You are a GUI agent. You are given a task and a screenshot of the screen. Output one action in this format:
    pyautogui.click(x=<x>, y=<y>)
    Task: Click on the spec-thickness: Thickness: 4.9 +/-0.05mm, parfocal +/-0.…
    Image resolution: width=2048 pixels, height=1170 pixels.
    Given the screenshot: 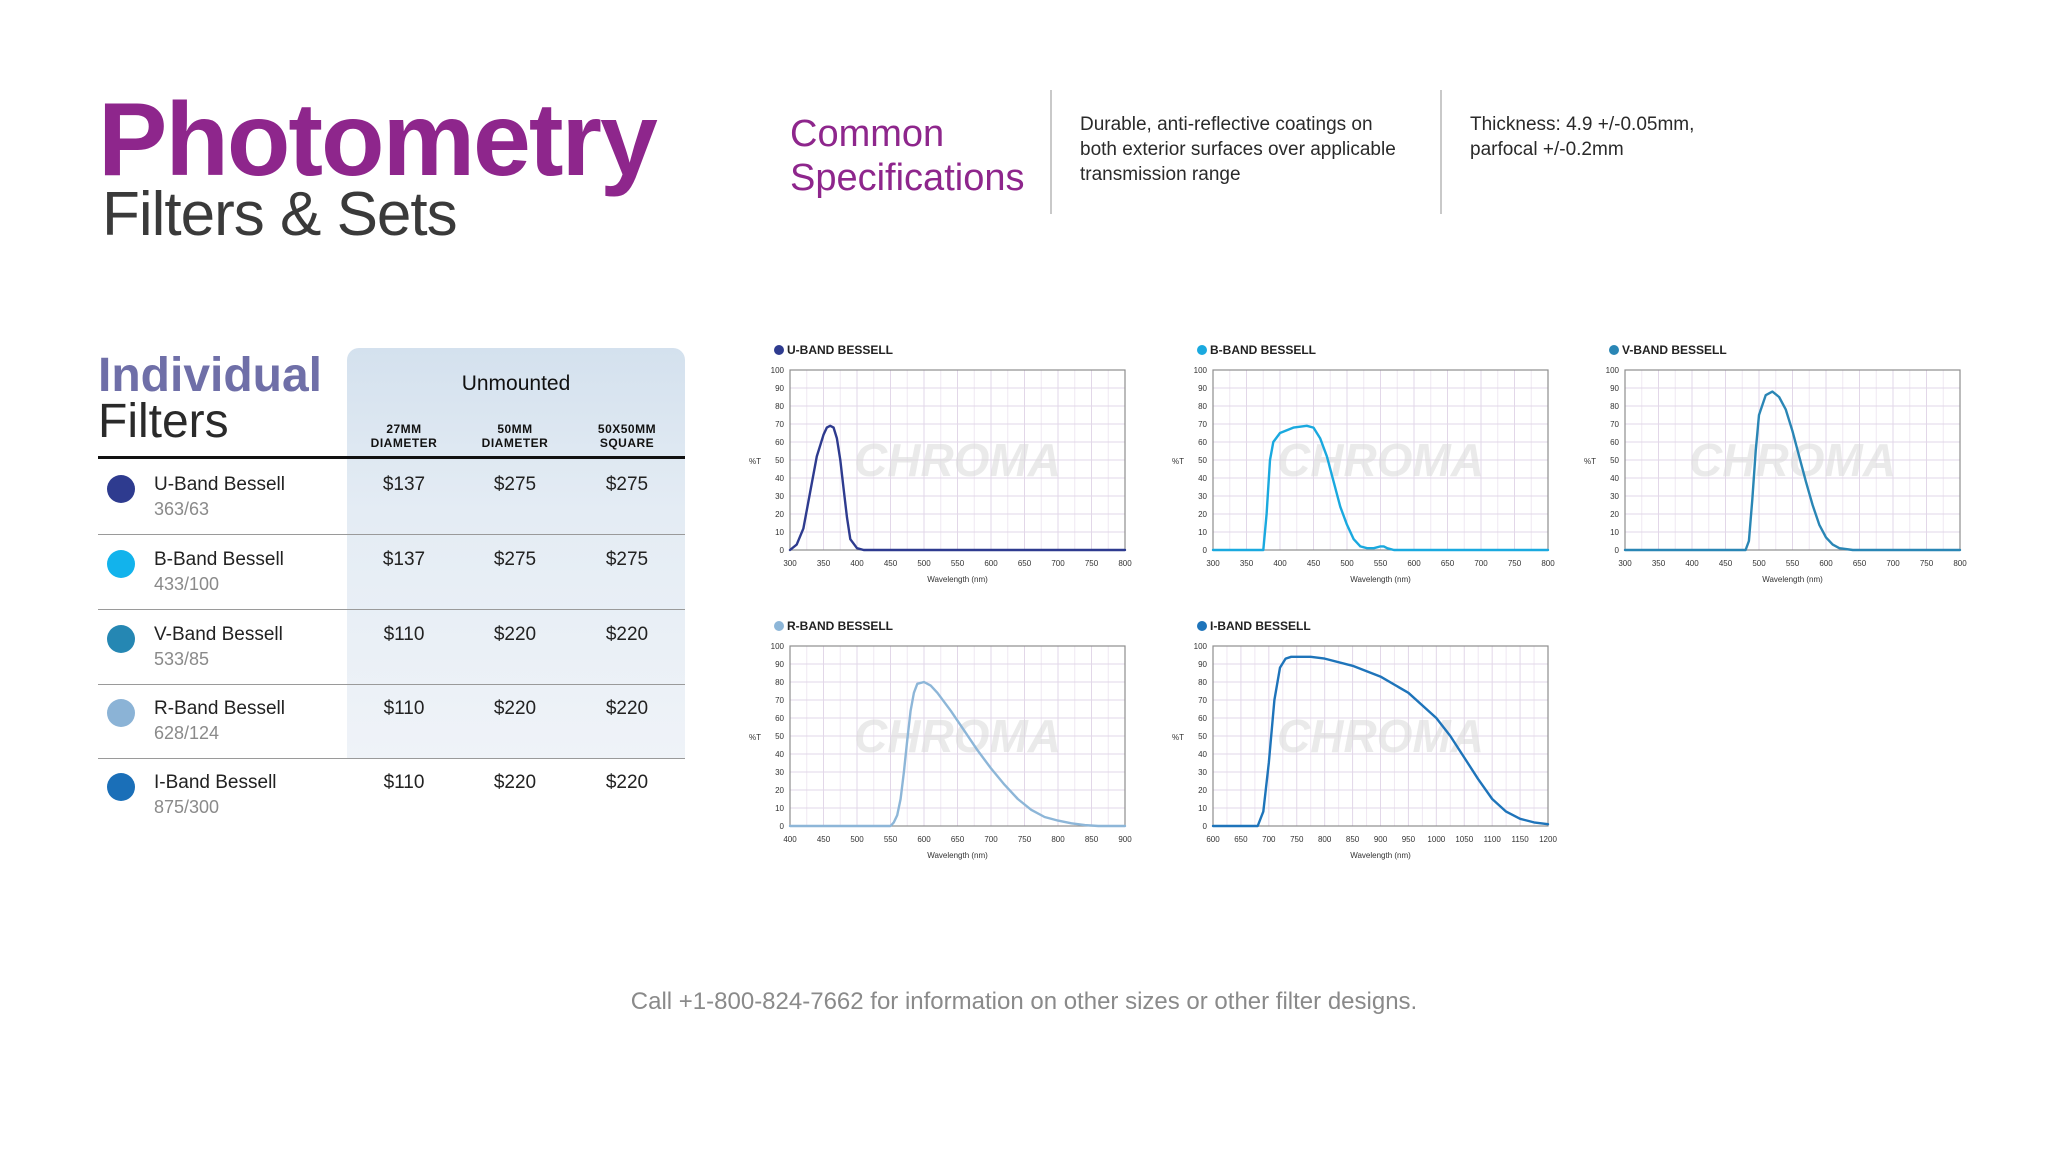 What is the action you would take?
    pyautogui.click(x=1640, y=137)
    